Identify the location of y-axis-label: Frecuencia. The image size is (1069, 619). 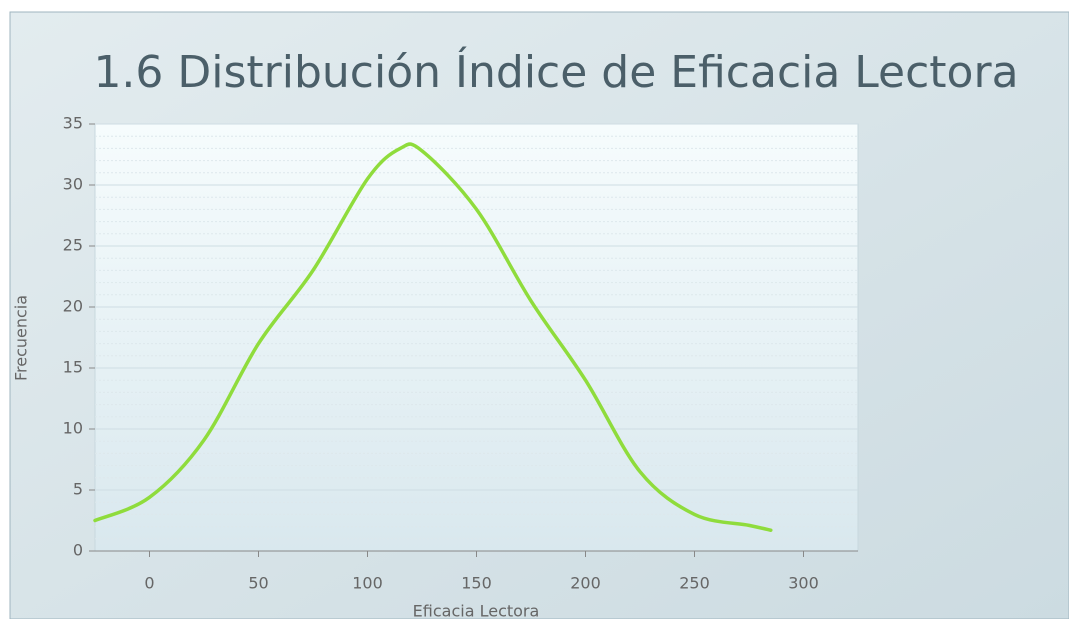
(21, 338).